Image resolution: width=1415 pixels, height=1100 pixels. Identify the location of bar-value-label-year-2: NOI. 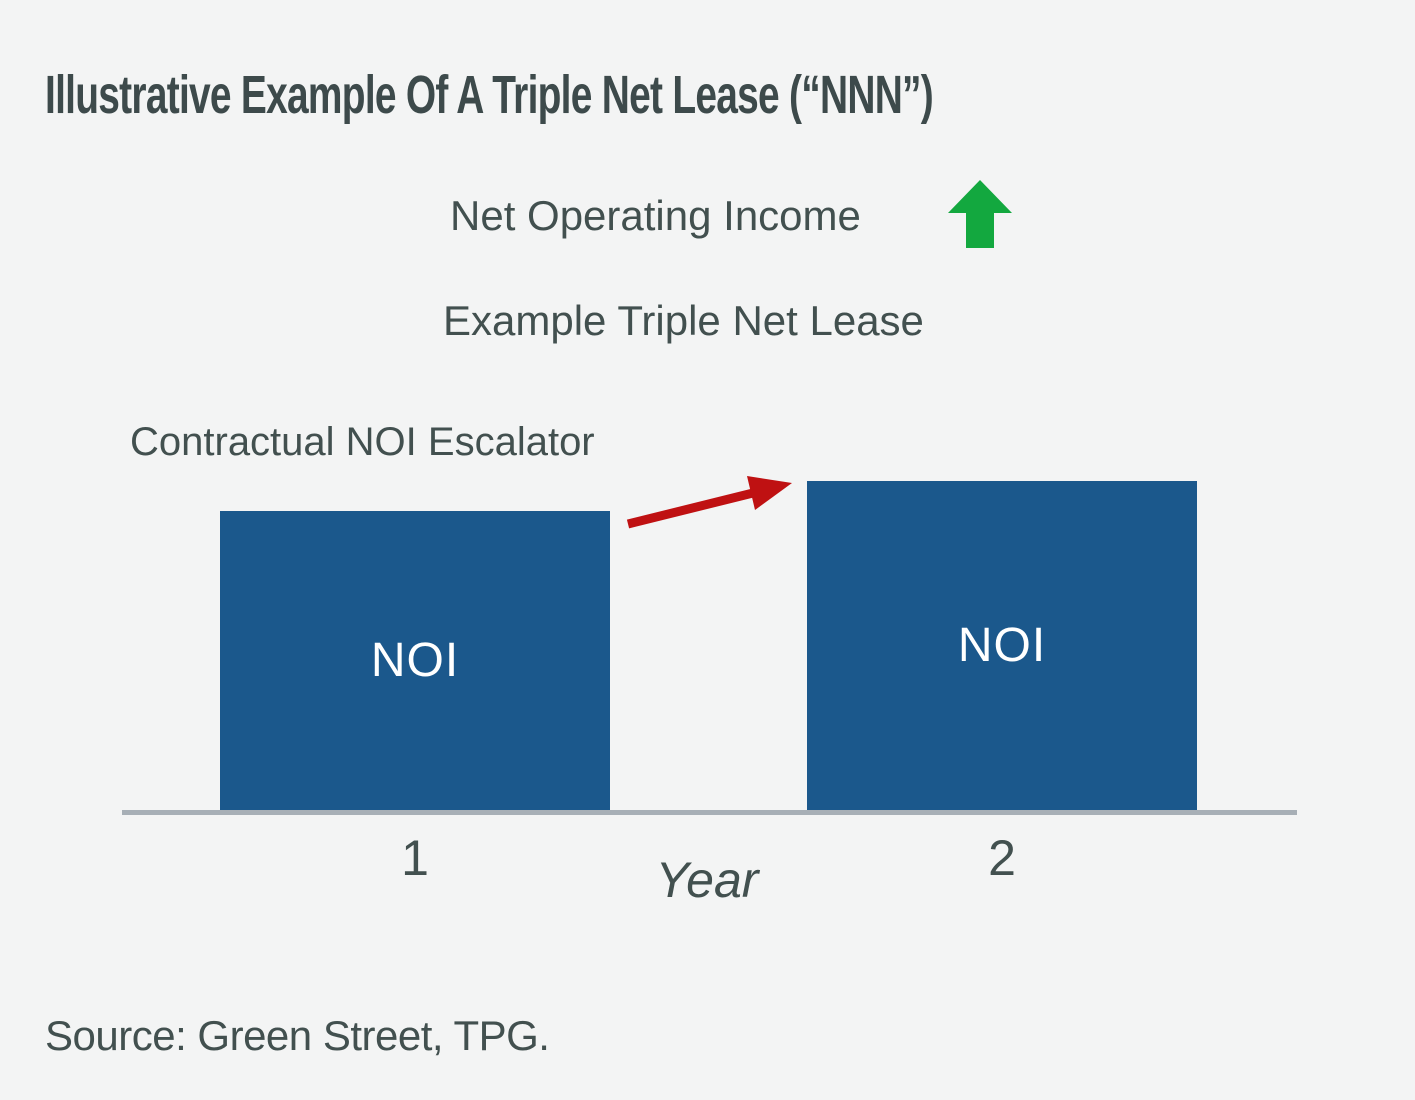
(1002, 645).